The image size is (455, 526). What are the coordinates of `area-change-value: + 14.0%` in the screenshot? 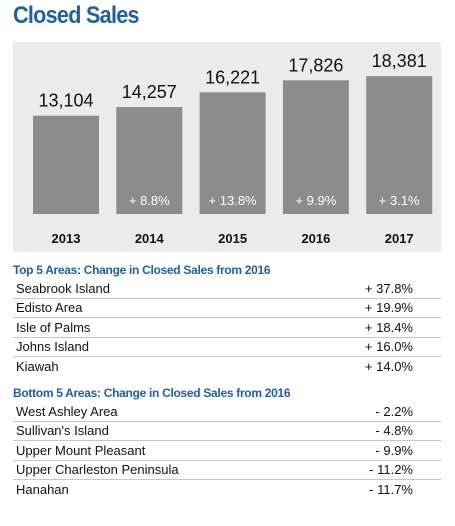 It's located at (388, 367).